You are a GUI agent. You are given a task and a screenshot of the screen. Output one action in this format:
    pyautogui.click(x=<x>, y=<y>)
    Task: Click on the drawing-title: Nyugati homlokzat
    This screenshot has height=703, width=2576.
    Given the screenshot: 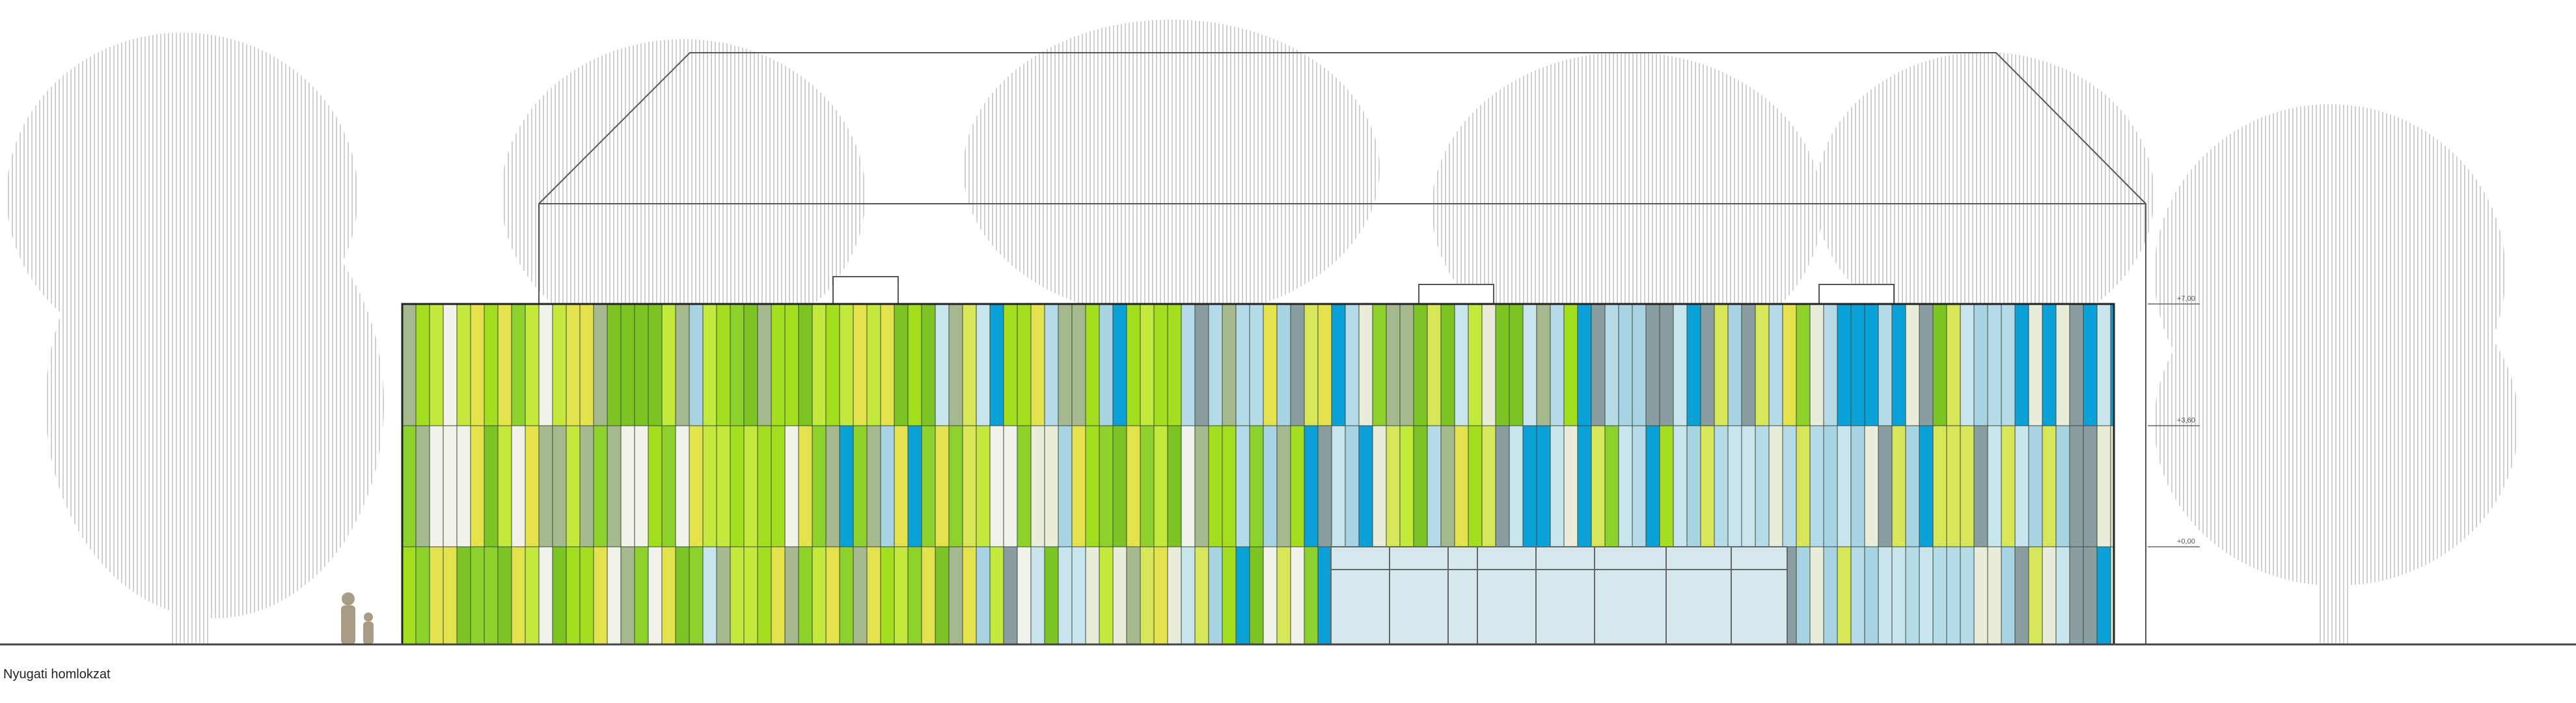 What is the action you would take?
    pyautogui.click(x=57, y=674)
    